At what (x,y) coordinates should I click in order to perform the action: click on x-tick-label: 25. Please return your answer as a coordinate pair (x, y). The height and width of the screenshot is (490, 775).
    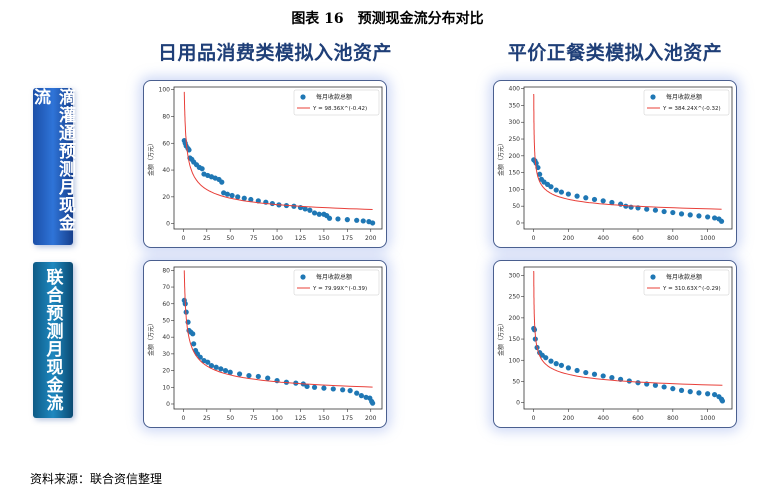
    Looking at the image, I should click on (207, 418).